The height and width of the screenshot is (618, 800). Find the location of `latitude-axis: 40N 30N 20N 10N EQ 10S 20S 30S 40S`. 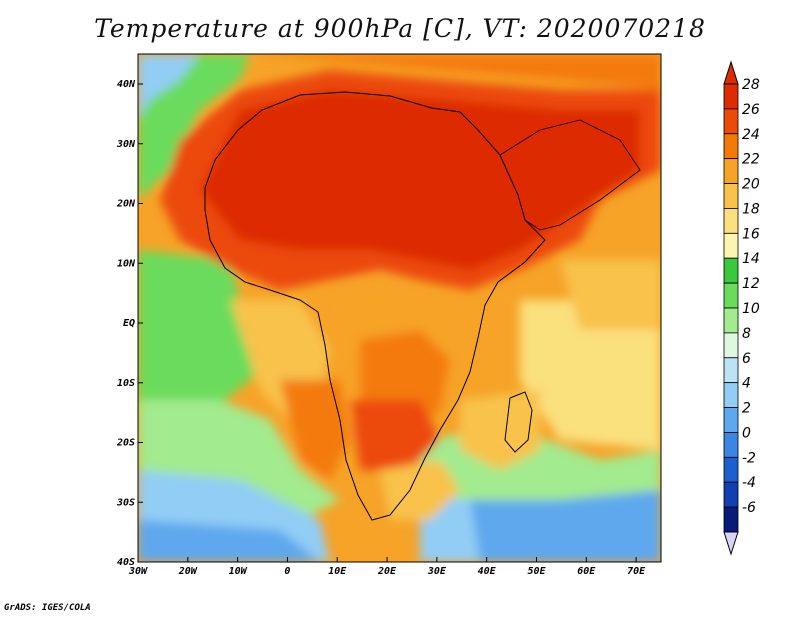

latitude-axis: 40N 30N 20N 10N EQ 10S 20S 30S 40S is located at coordinates (129, 323).